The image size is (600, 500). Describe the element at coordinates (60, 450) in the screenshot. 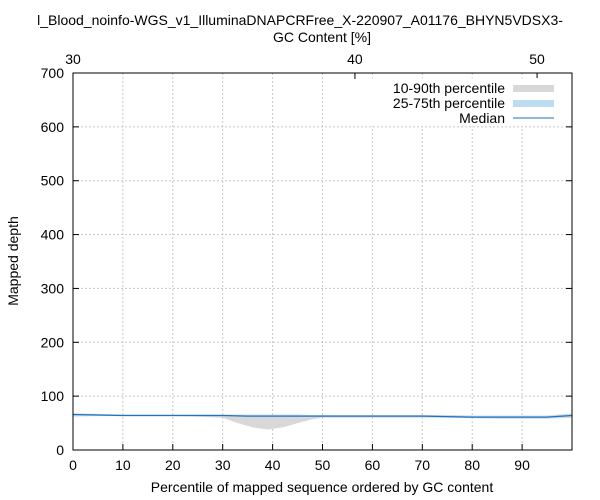

I see `y-tick-label: 0` at that location.